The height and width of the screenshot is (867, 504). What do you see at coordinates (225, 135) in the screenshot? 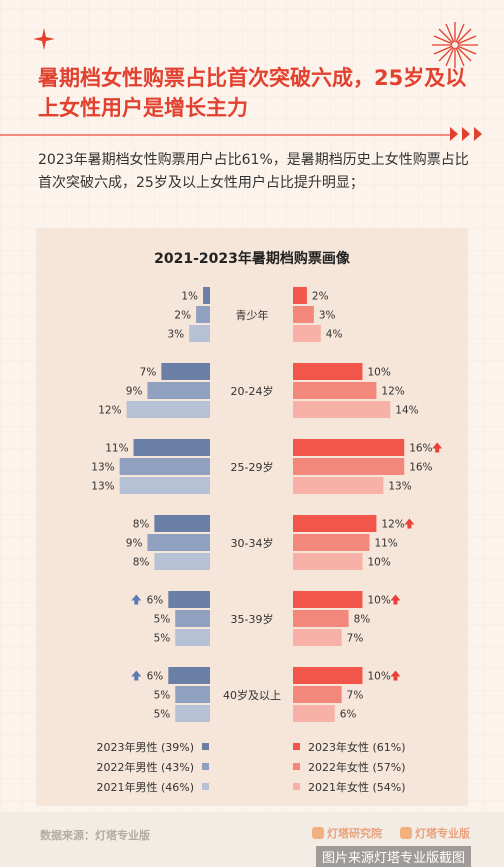
I see `title-divider` at bounding box center [225, 135].